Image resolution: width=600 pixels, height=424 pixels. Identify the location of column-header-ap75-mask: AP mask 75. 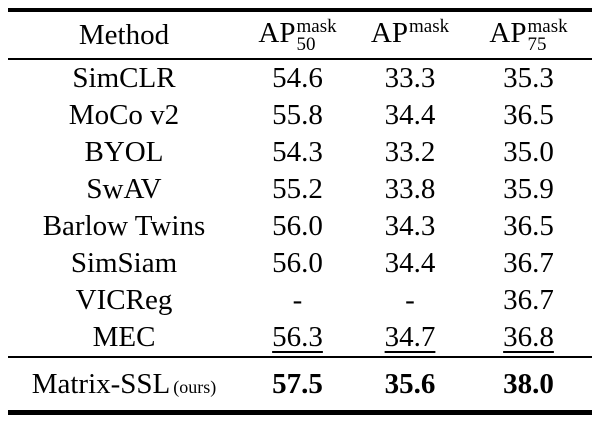
(528, 36).